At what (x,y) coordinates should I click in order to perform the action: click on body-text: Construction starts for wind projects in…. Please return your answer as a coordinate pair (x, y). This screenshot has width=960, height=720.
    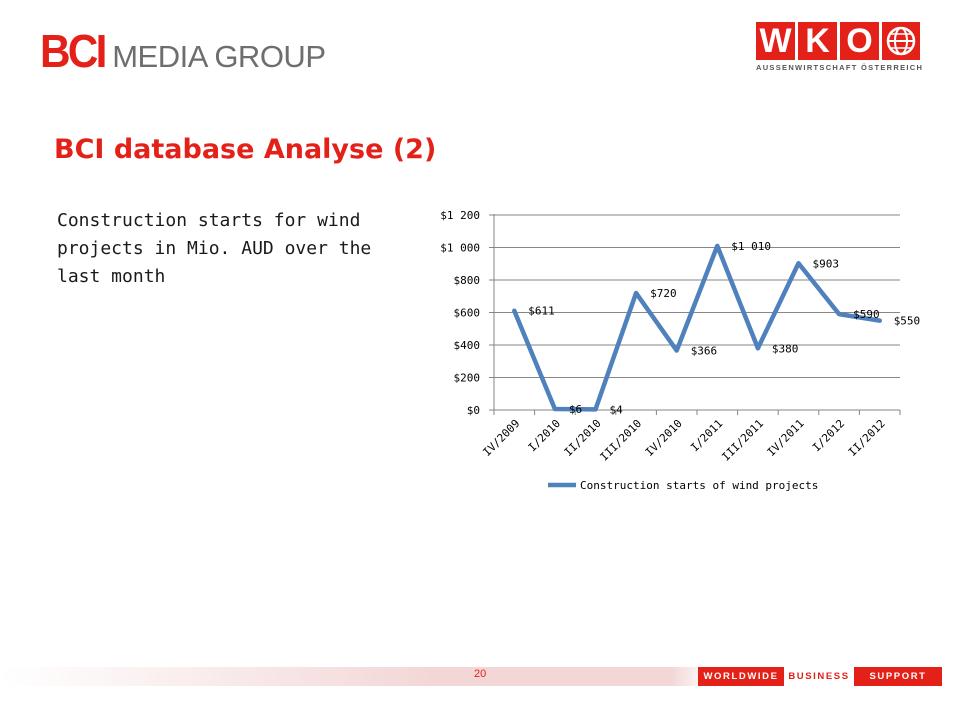
    Looking at the image, I should click on (214, 248).